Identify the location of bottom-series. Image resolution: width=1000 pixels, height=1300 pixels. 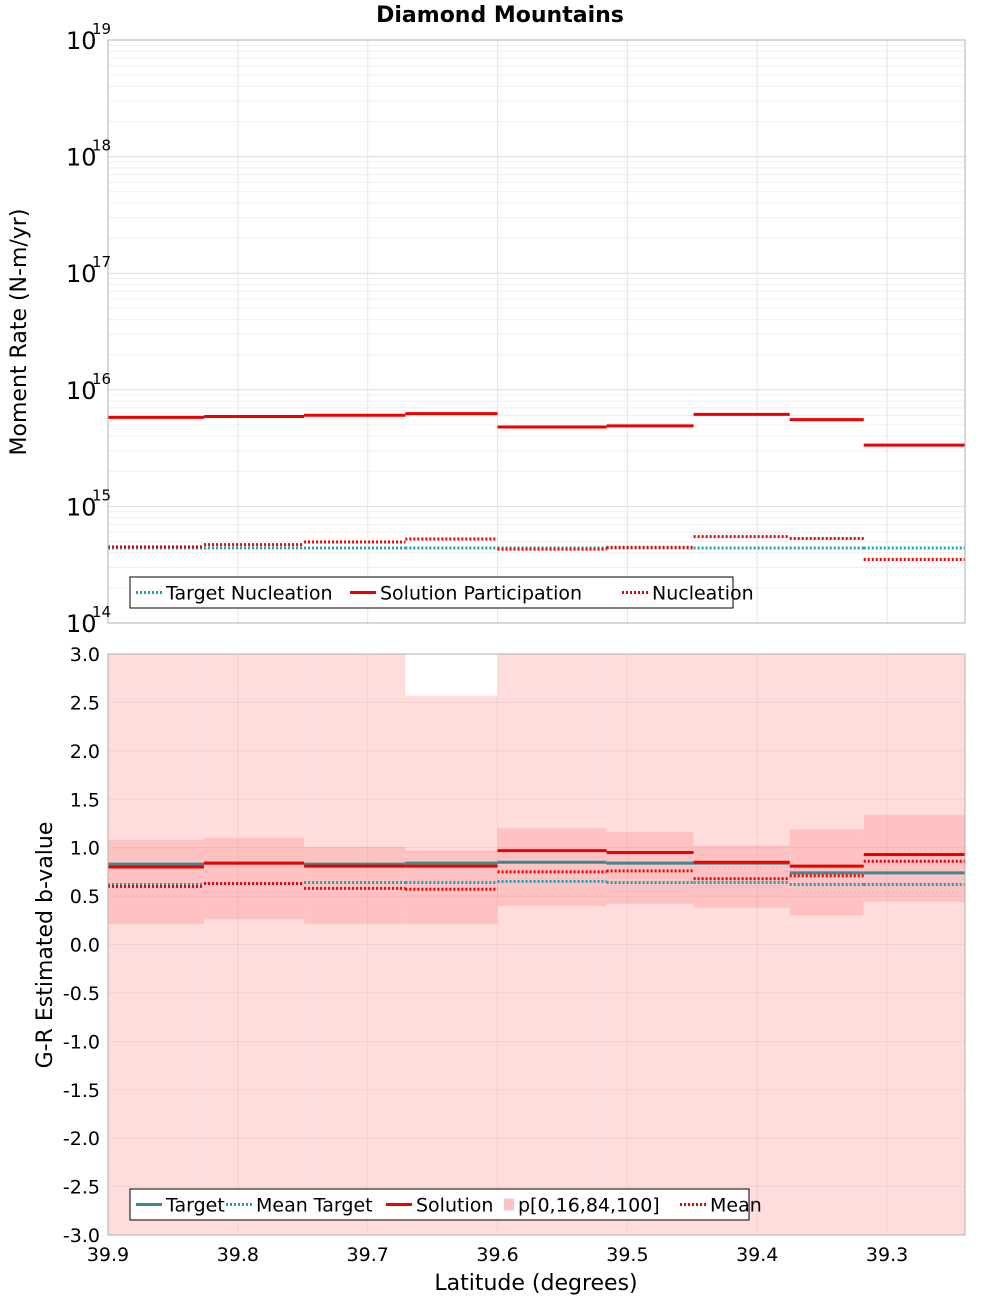
(536, 870).